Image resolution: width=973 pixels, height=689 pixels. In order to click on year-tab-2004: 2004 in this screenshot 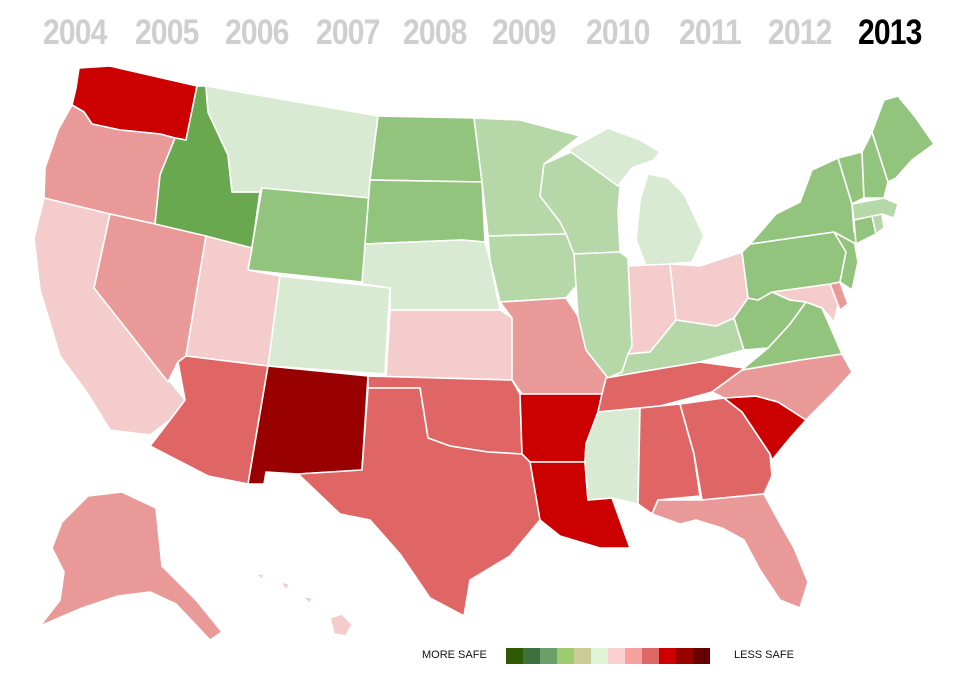, I will do `click(75, 32)`.